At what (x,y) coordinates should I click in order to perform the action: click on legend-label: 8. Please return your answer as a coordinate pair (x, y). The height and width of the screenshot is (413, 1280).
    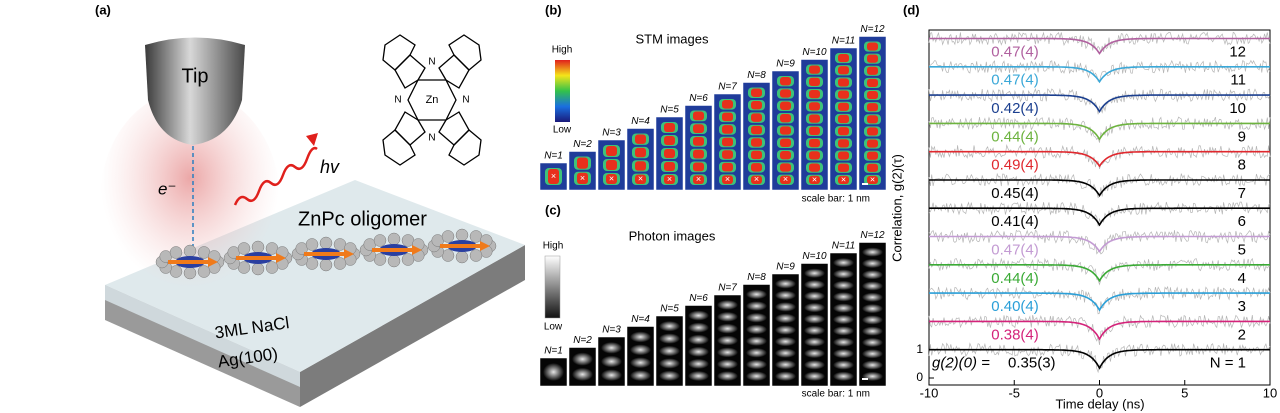
    Looking at the image, I should click on (1242, 165).